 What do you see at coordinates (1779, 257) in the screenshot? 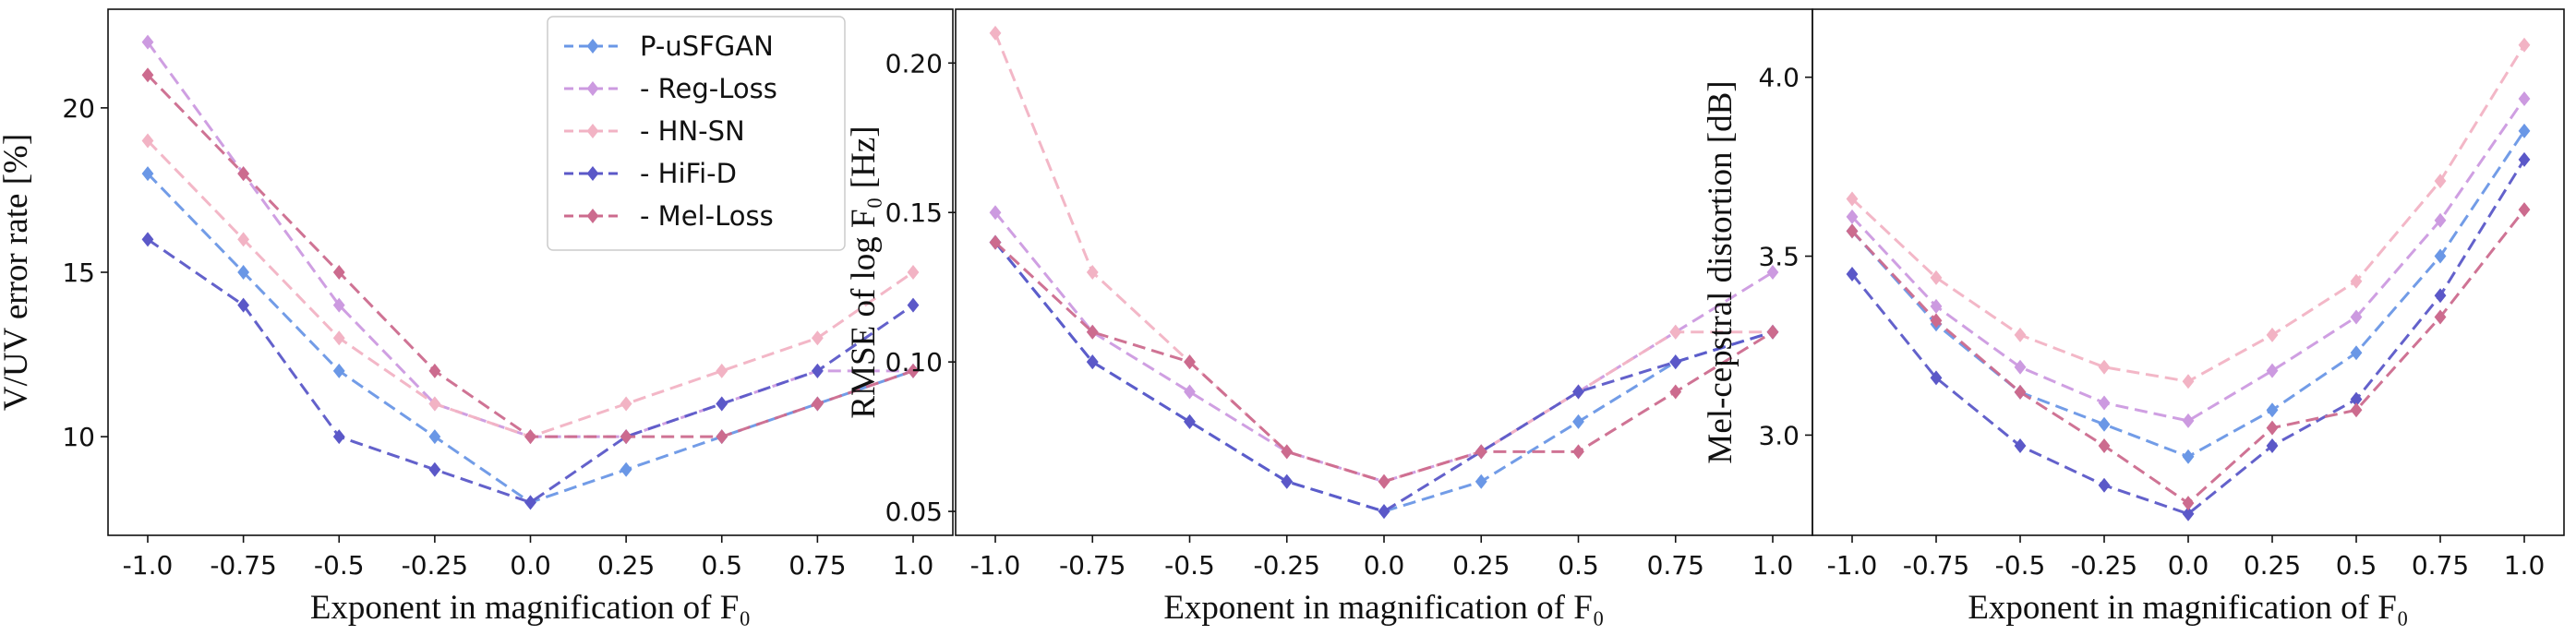
I see `y-tick-label: 3.5` at bounding box center [1779, 257].